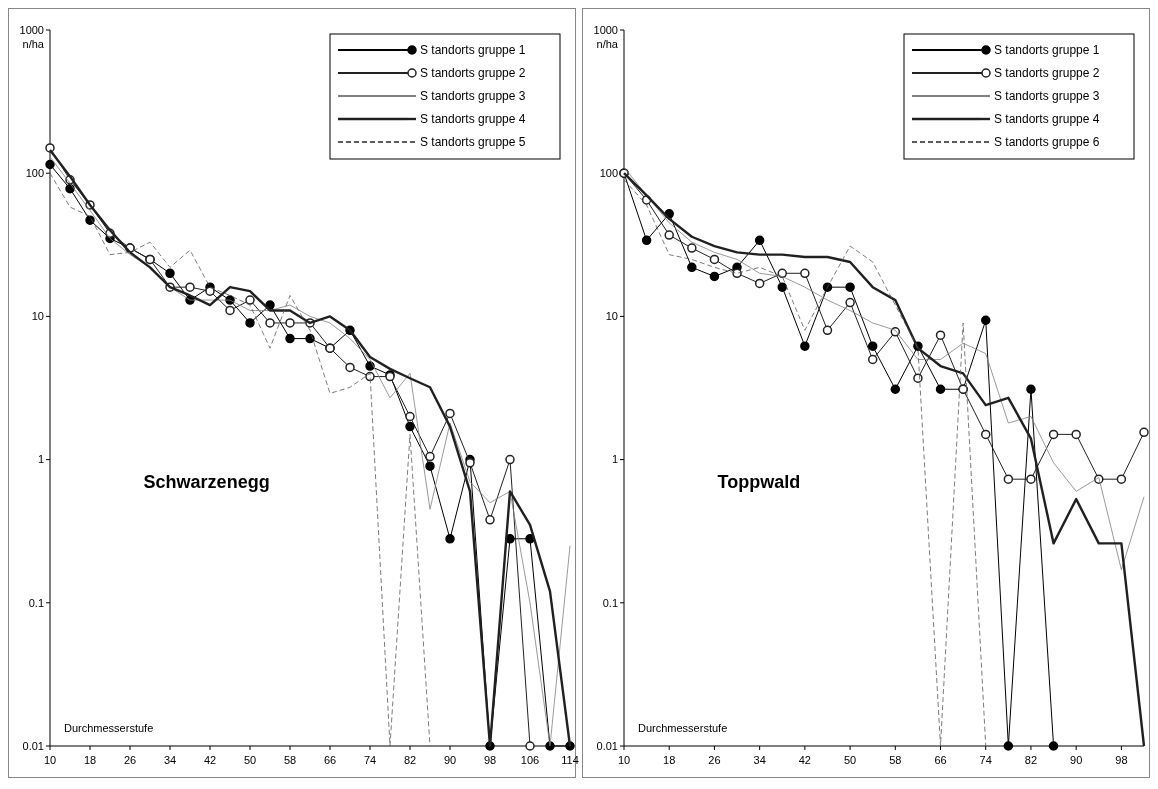 The width and height of the screenshot is (1158, 789). Describe the element at coordinates (570, 760) in the screenshot. I see `x-tick-label: 114` at that location.